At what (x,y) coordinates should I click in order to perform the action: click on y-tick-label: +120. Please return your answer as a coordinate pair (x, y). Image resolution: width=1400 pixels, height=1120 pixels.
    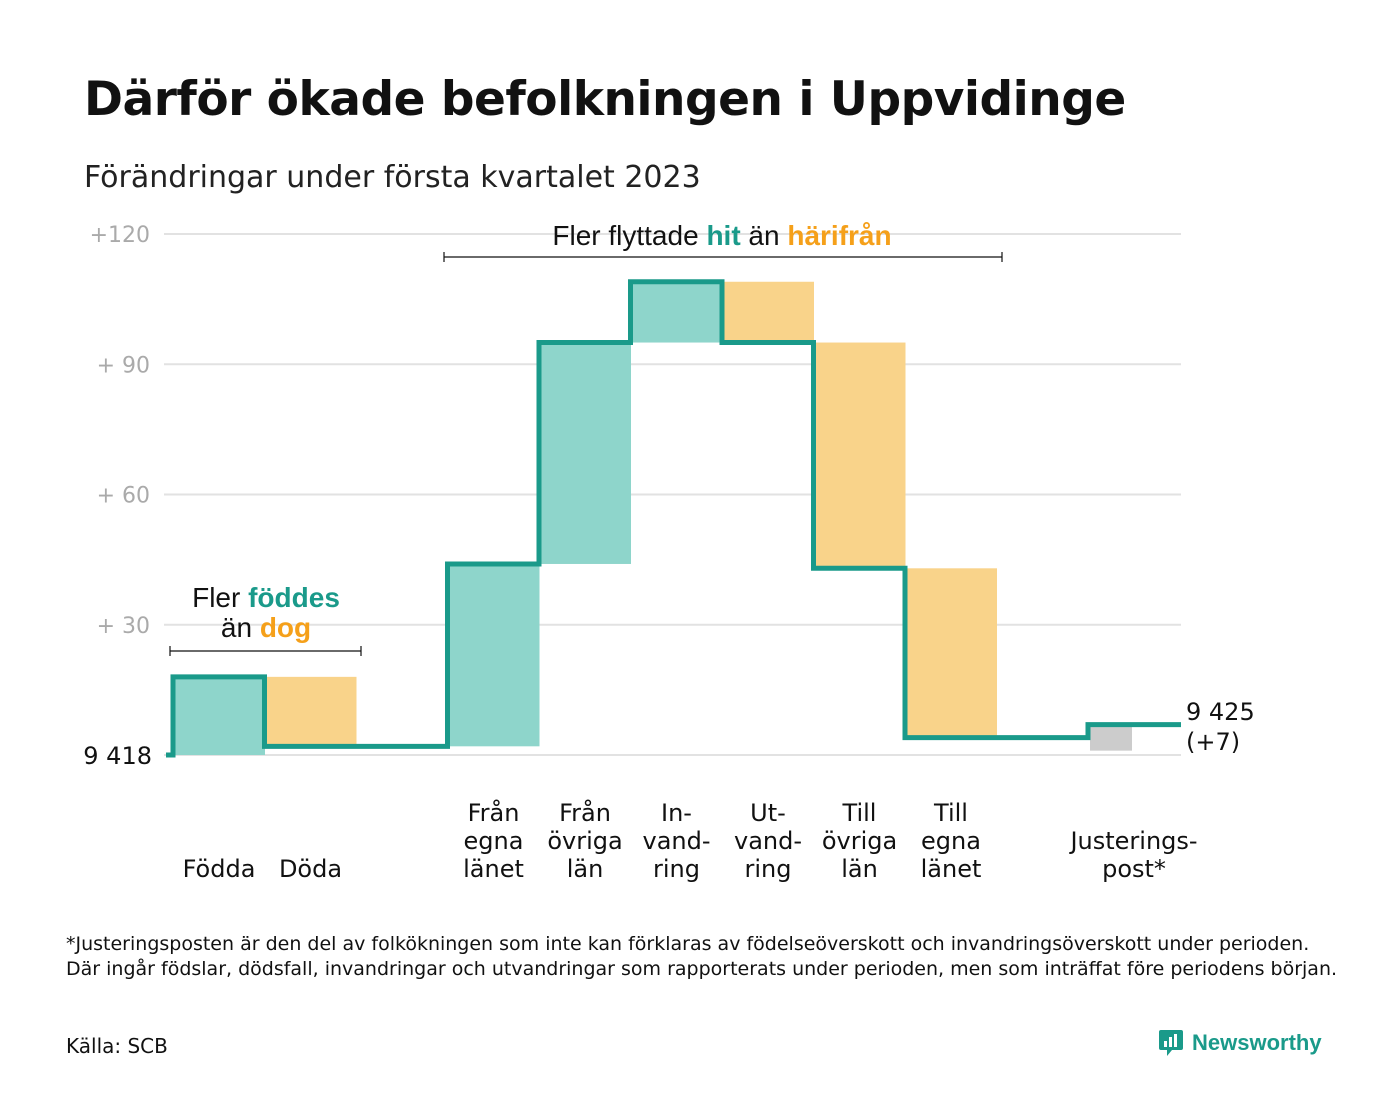
    Looking at the image, I should click on (120, 235).